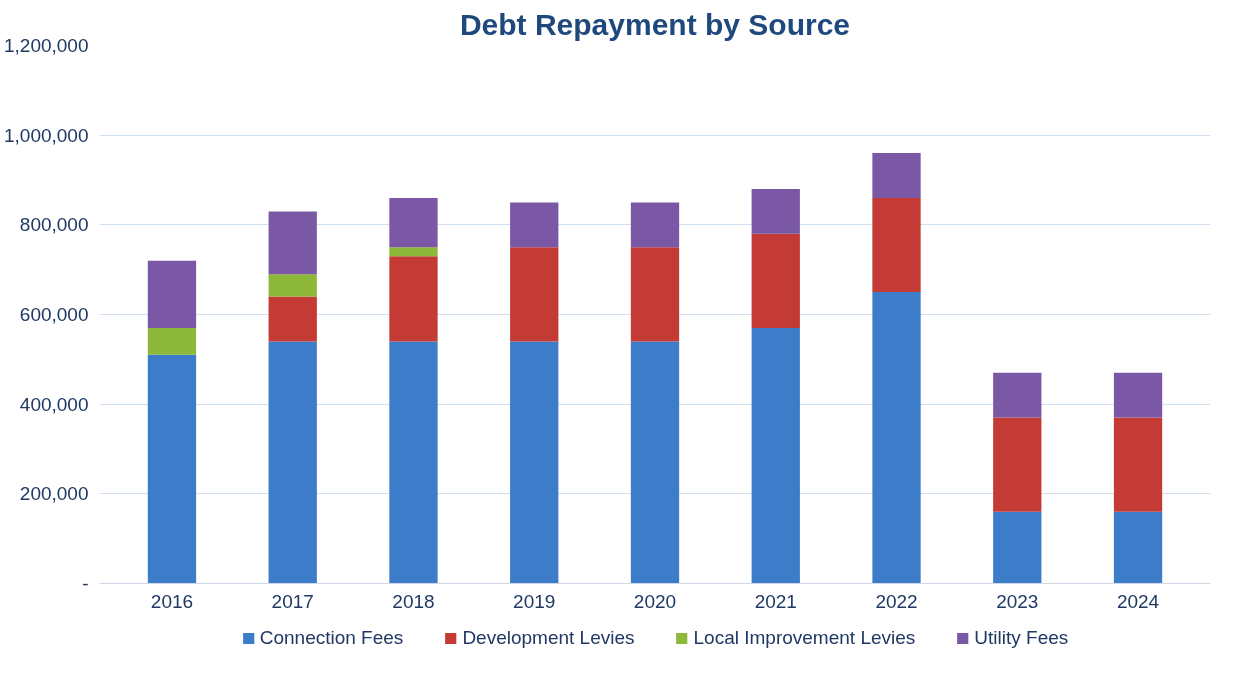 This screenshot has height=682, width=1250. I want to click on x-tick-label: 2024, so click(1138, 601).